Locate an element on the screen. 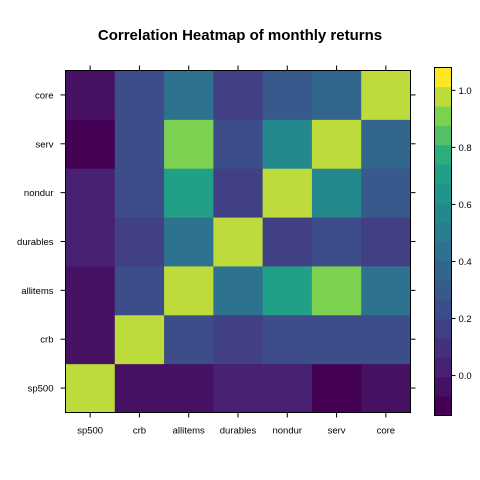  colorbar: 0.0 0.2 0.4 0.6 0.8 1.0 is located at coordinates (453, 241).